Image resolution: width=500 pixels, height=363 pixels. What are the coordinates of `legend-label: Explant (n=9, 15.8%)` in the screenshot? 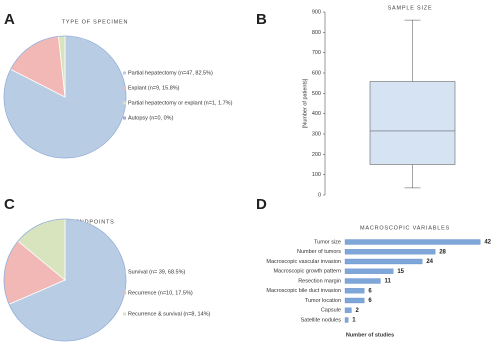 It's located at (154, 88).